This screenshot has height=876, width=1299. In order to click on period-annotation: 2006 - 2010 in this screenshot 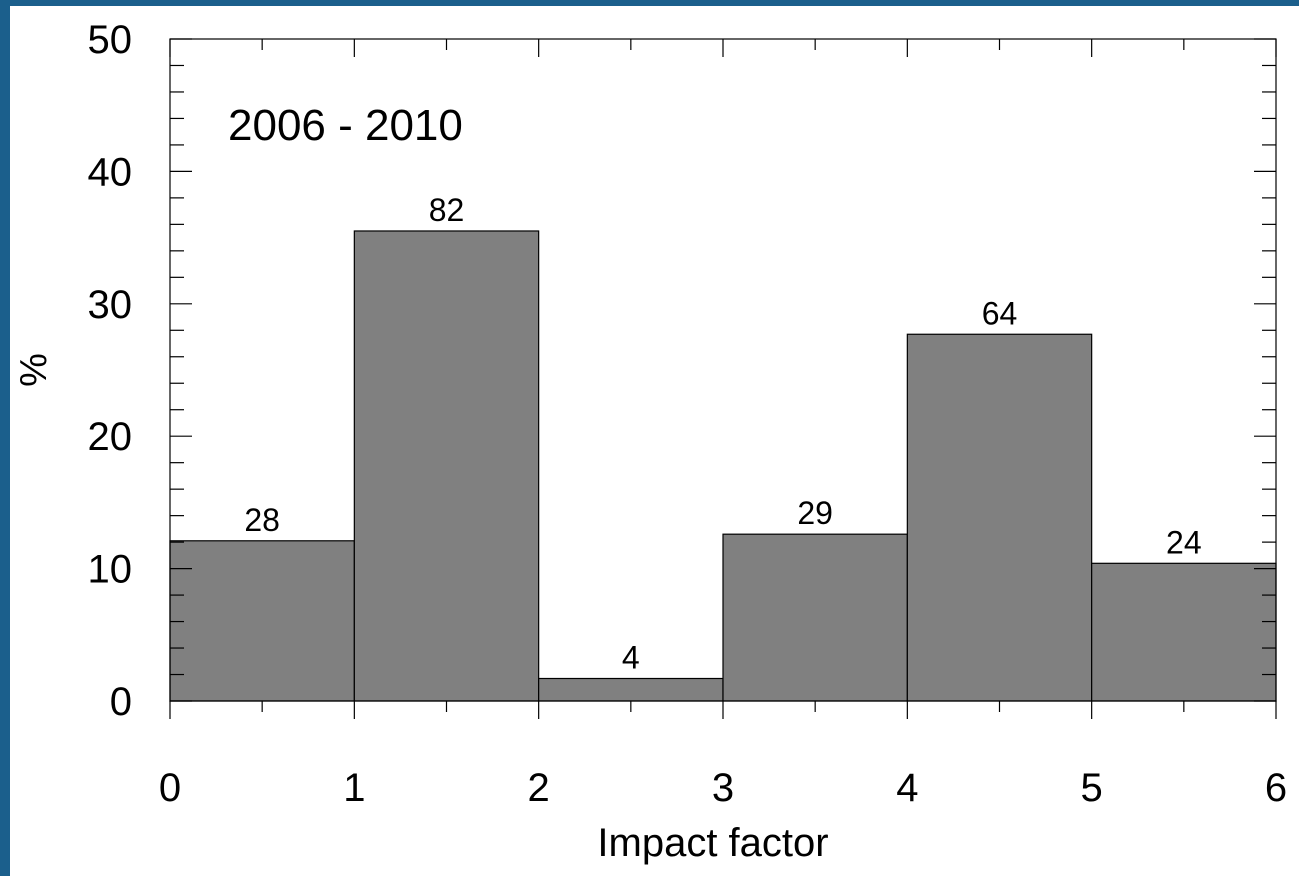, I will do `click(345, 125)`.